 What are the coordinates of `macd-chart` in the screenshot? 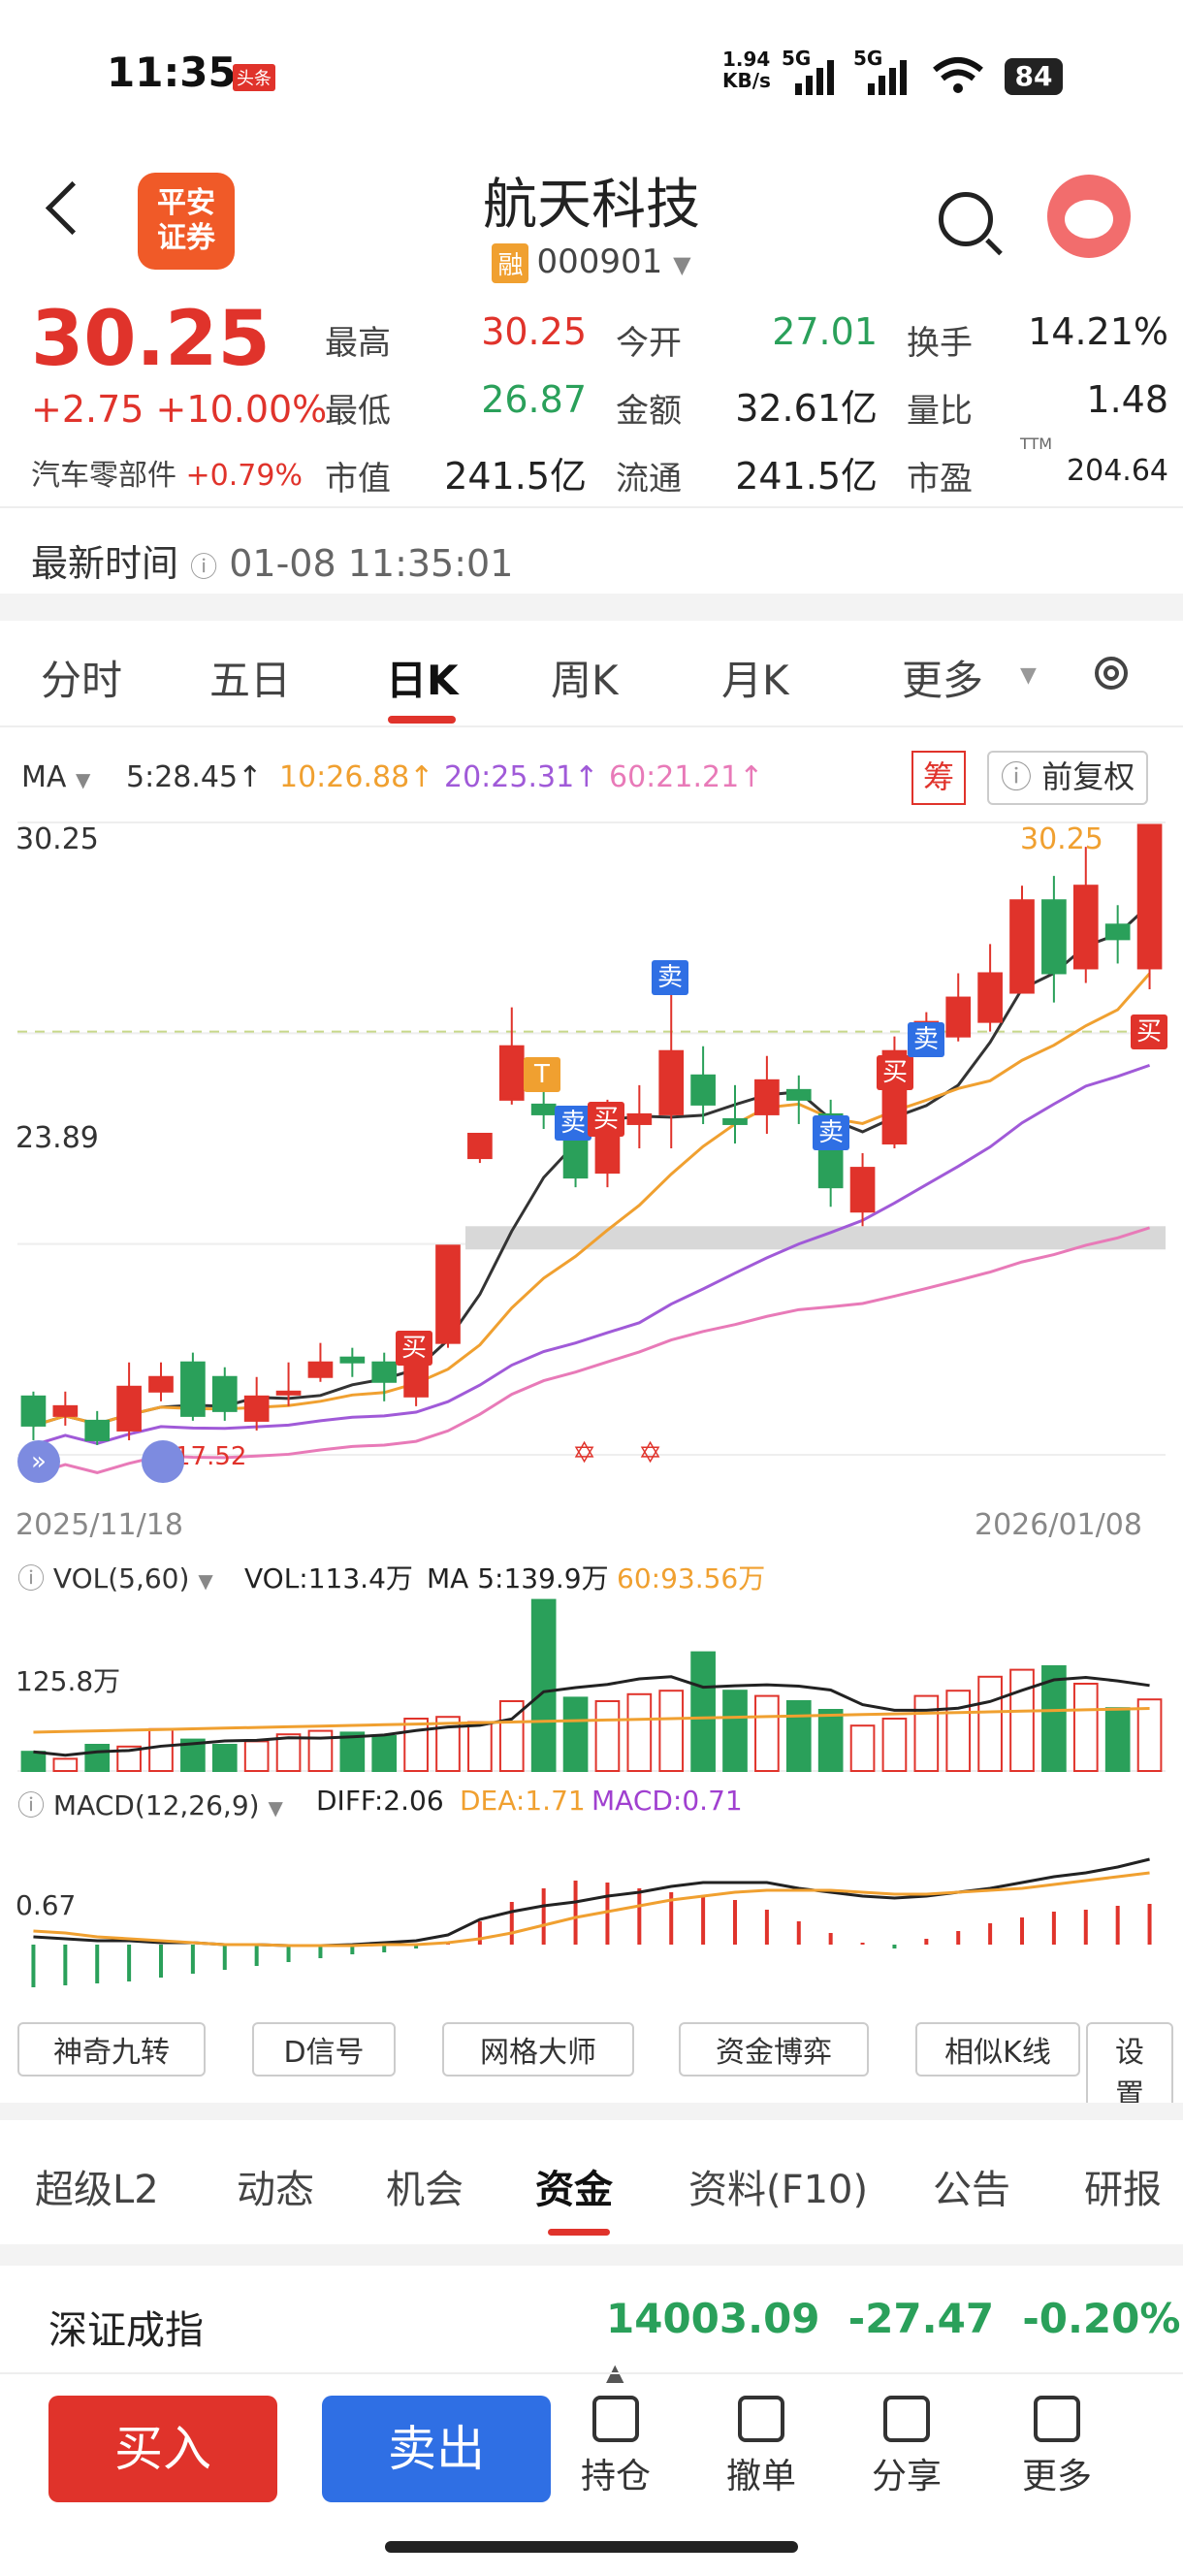 It's located at (591, 1911).